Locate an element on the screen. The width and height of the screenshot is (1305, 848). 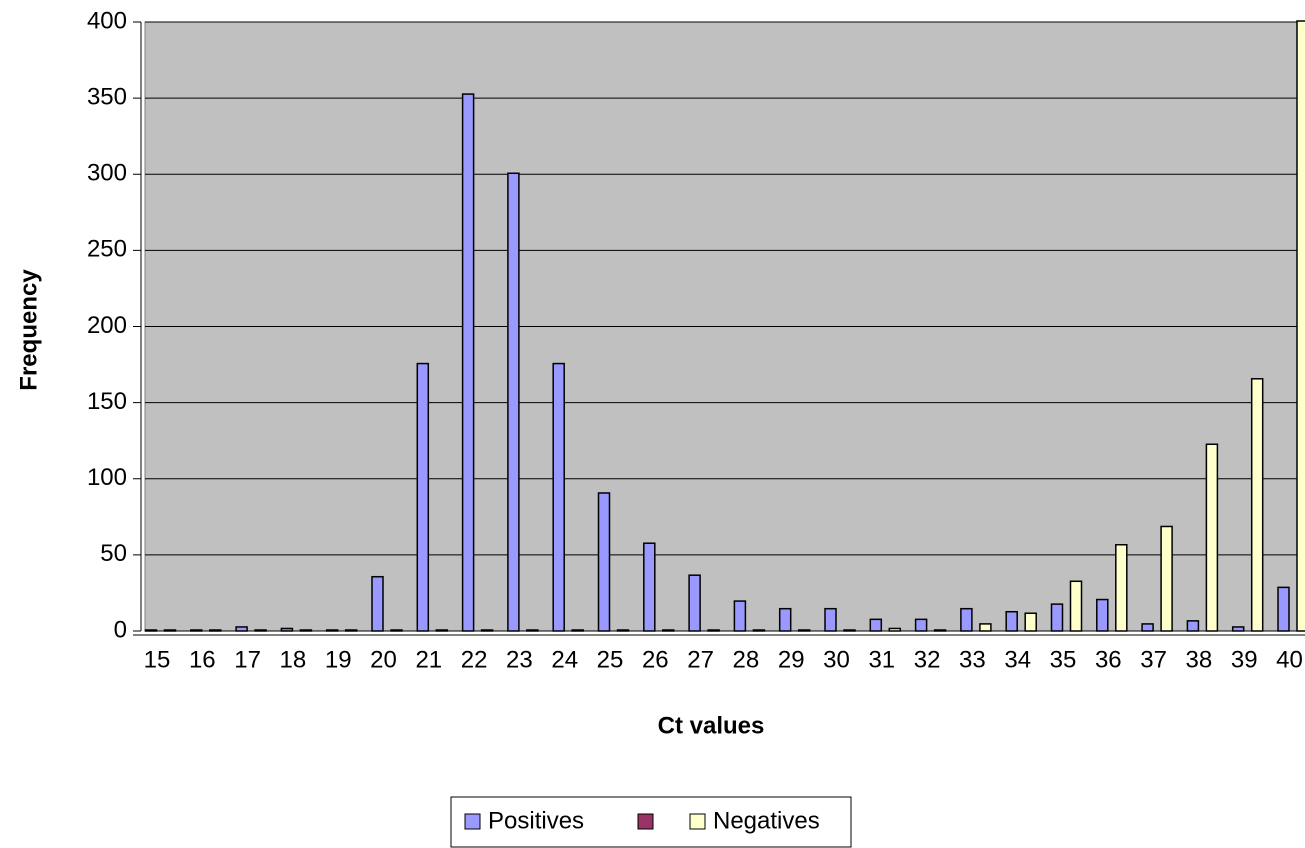
x-tick-label: 17 is located at coordinates (247, 659).